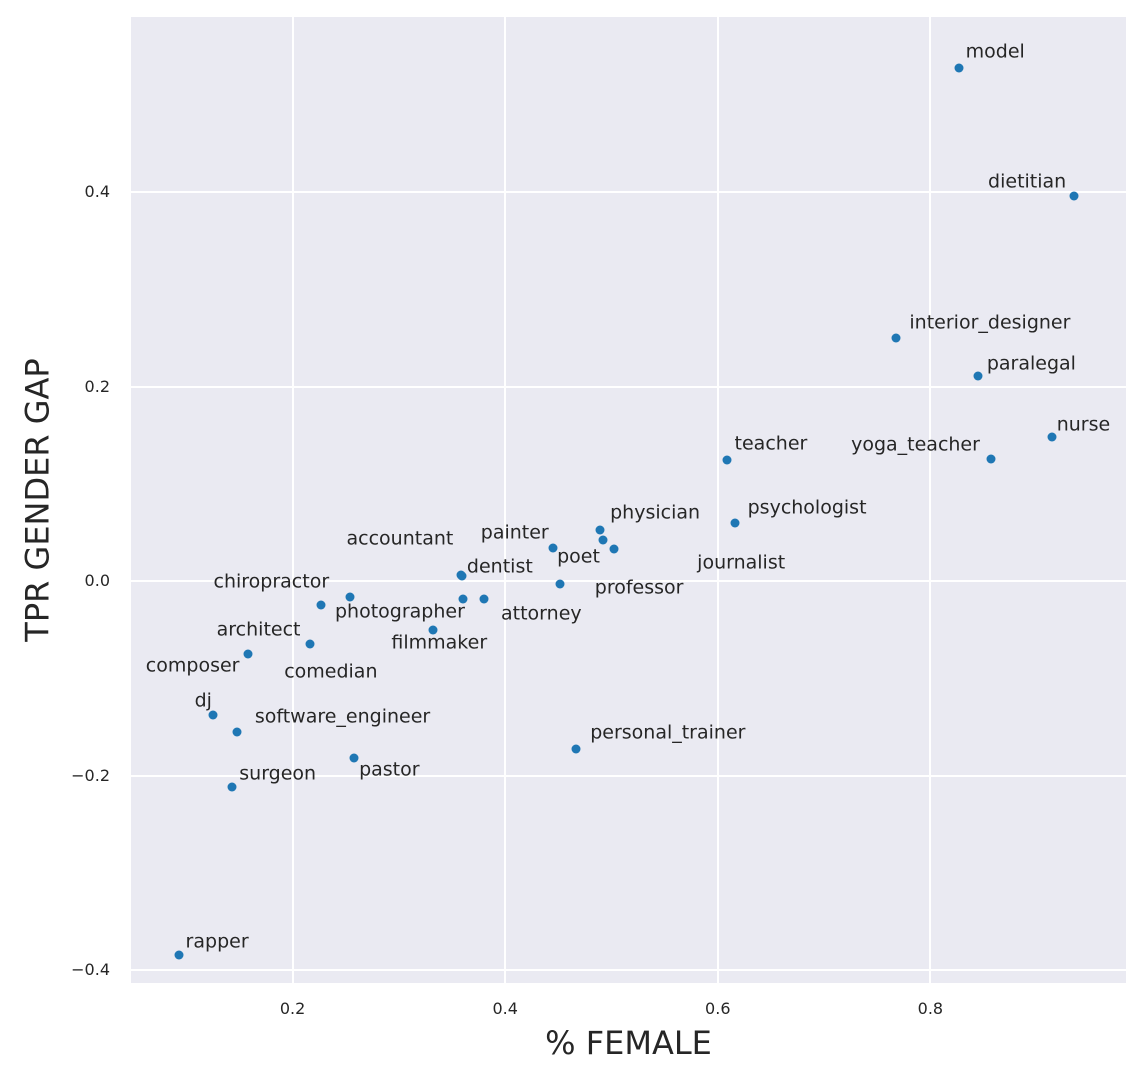 This screenshot has width=1140, height=1083. What do you see at coordinates (400, 538) in the screenshot?
I see `point-label-accountant: accountant` at bounding box center [400, 538].